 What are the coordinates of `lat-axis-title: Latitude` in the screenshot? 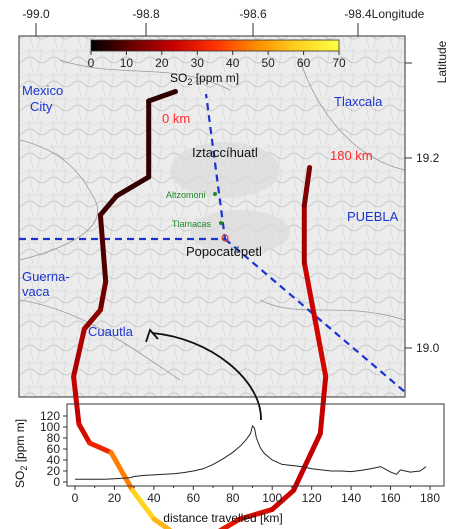 It's located at (442, 61).